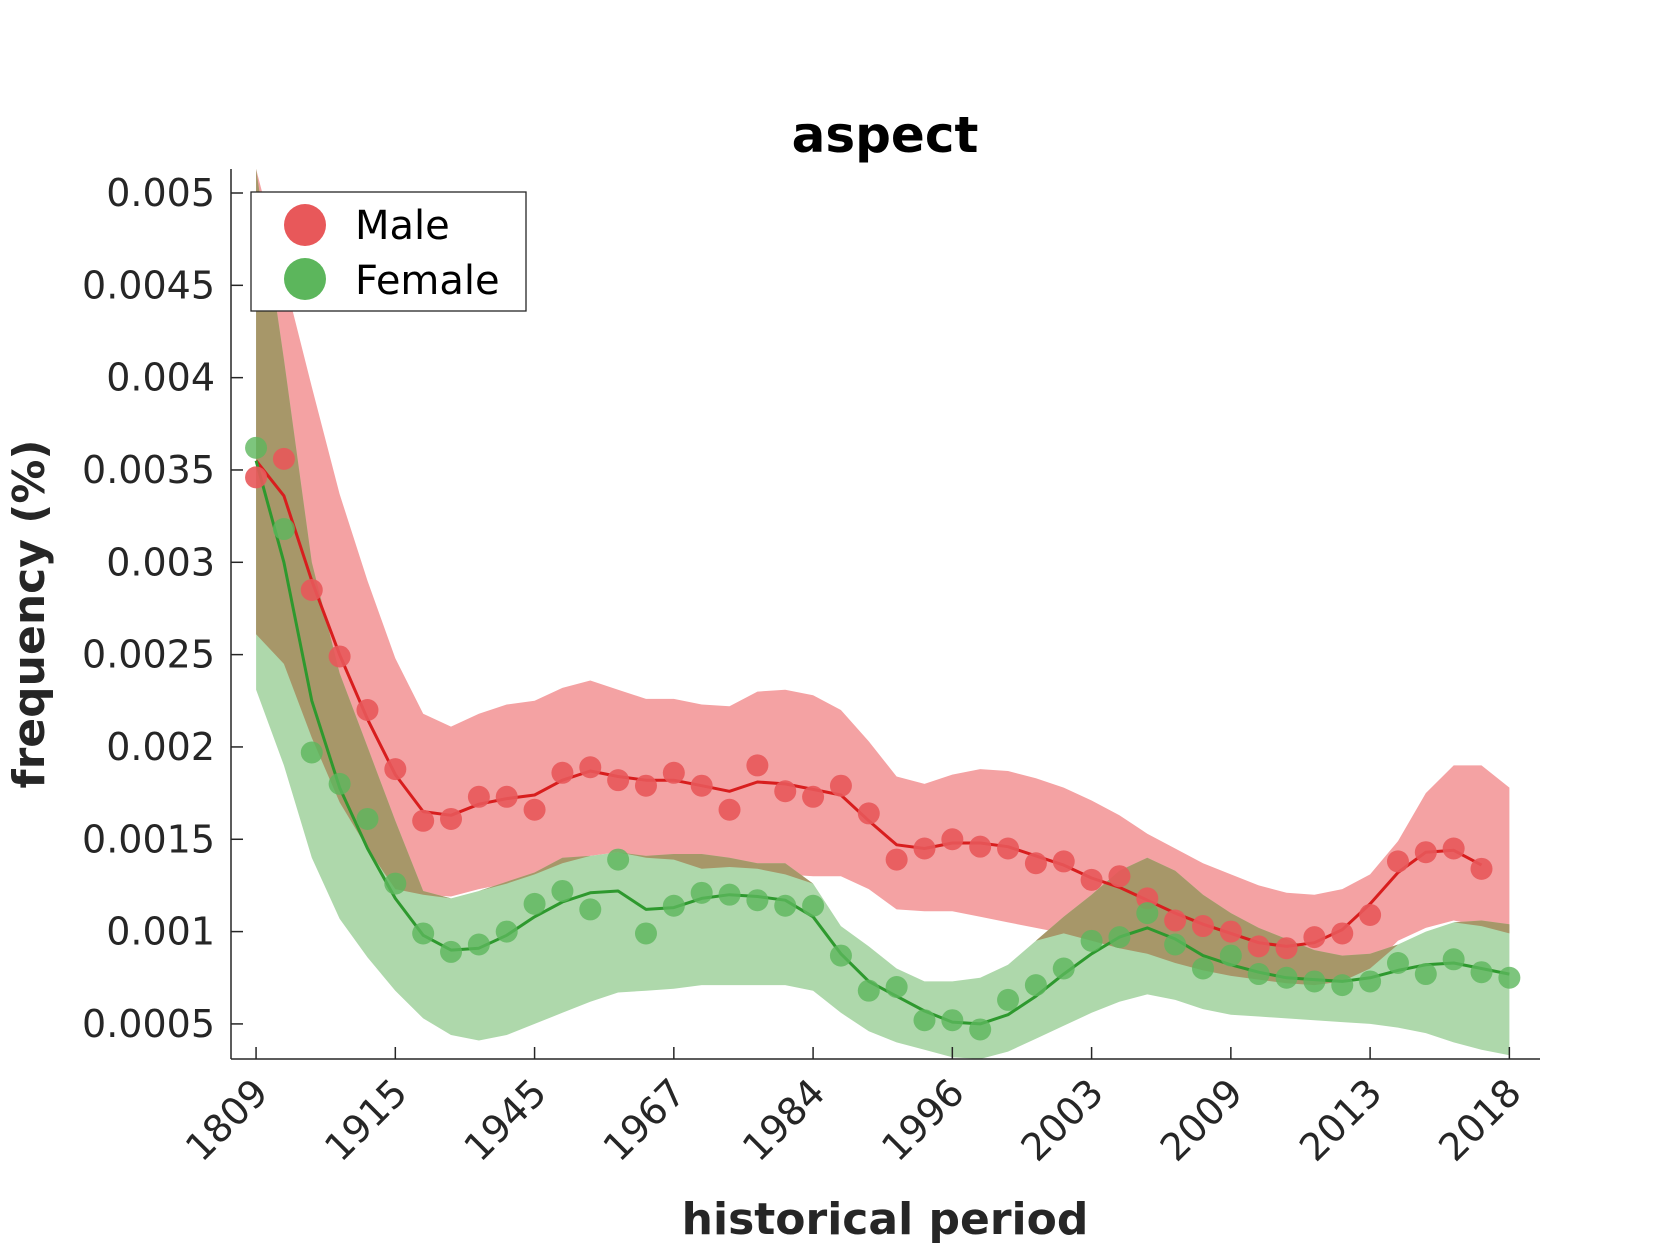 The width and height of the screenshot is (1680, 1260). What do you see at coordinates (148, 655) in the screenshot?
I see `y-tick-label: 0.0025` at bounding box center [148, 655].